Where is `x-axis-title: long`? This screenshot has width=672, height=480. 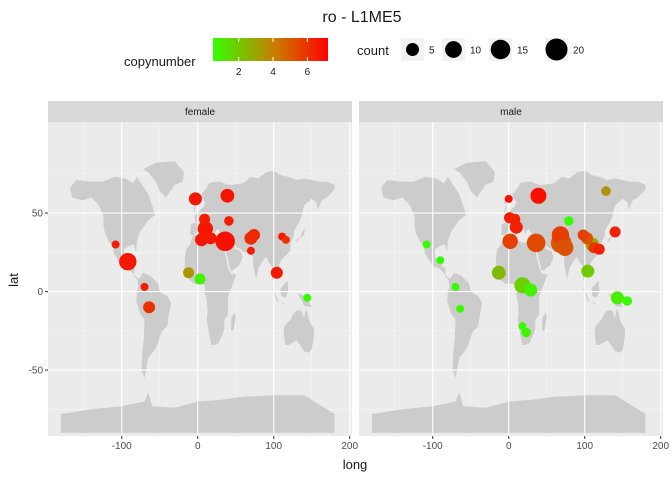 x-axis-title: long is located at coordinates (355, 464).